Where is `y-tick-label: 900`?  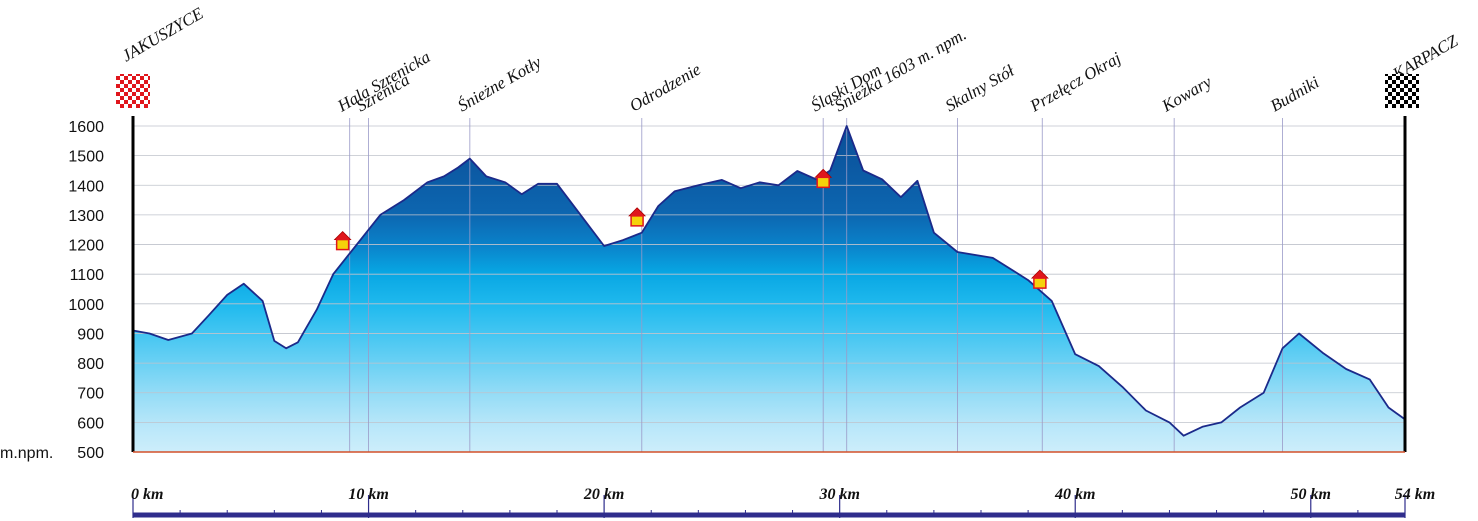 y-tick-label: 900 is located at coordinates (90, 334).